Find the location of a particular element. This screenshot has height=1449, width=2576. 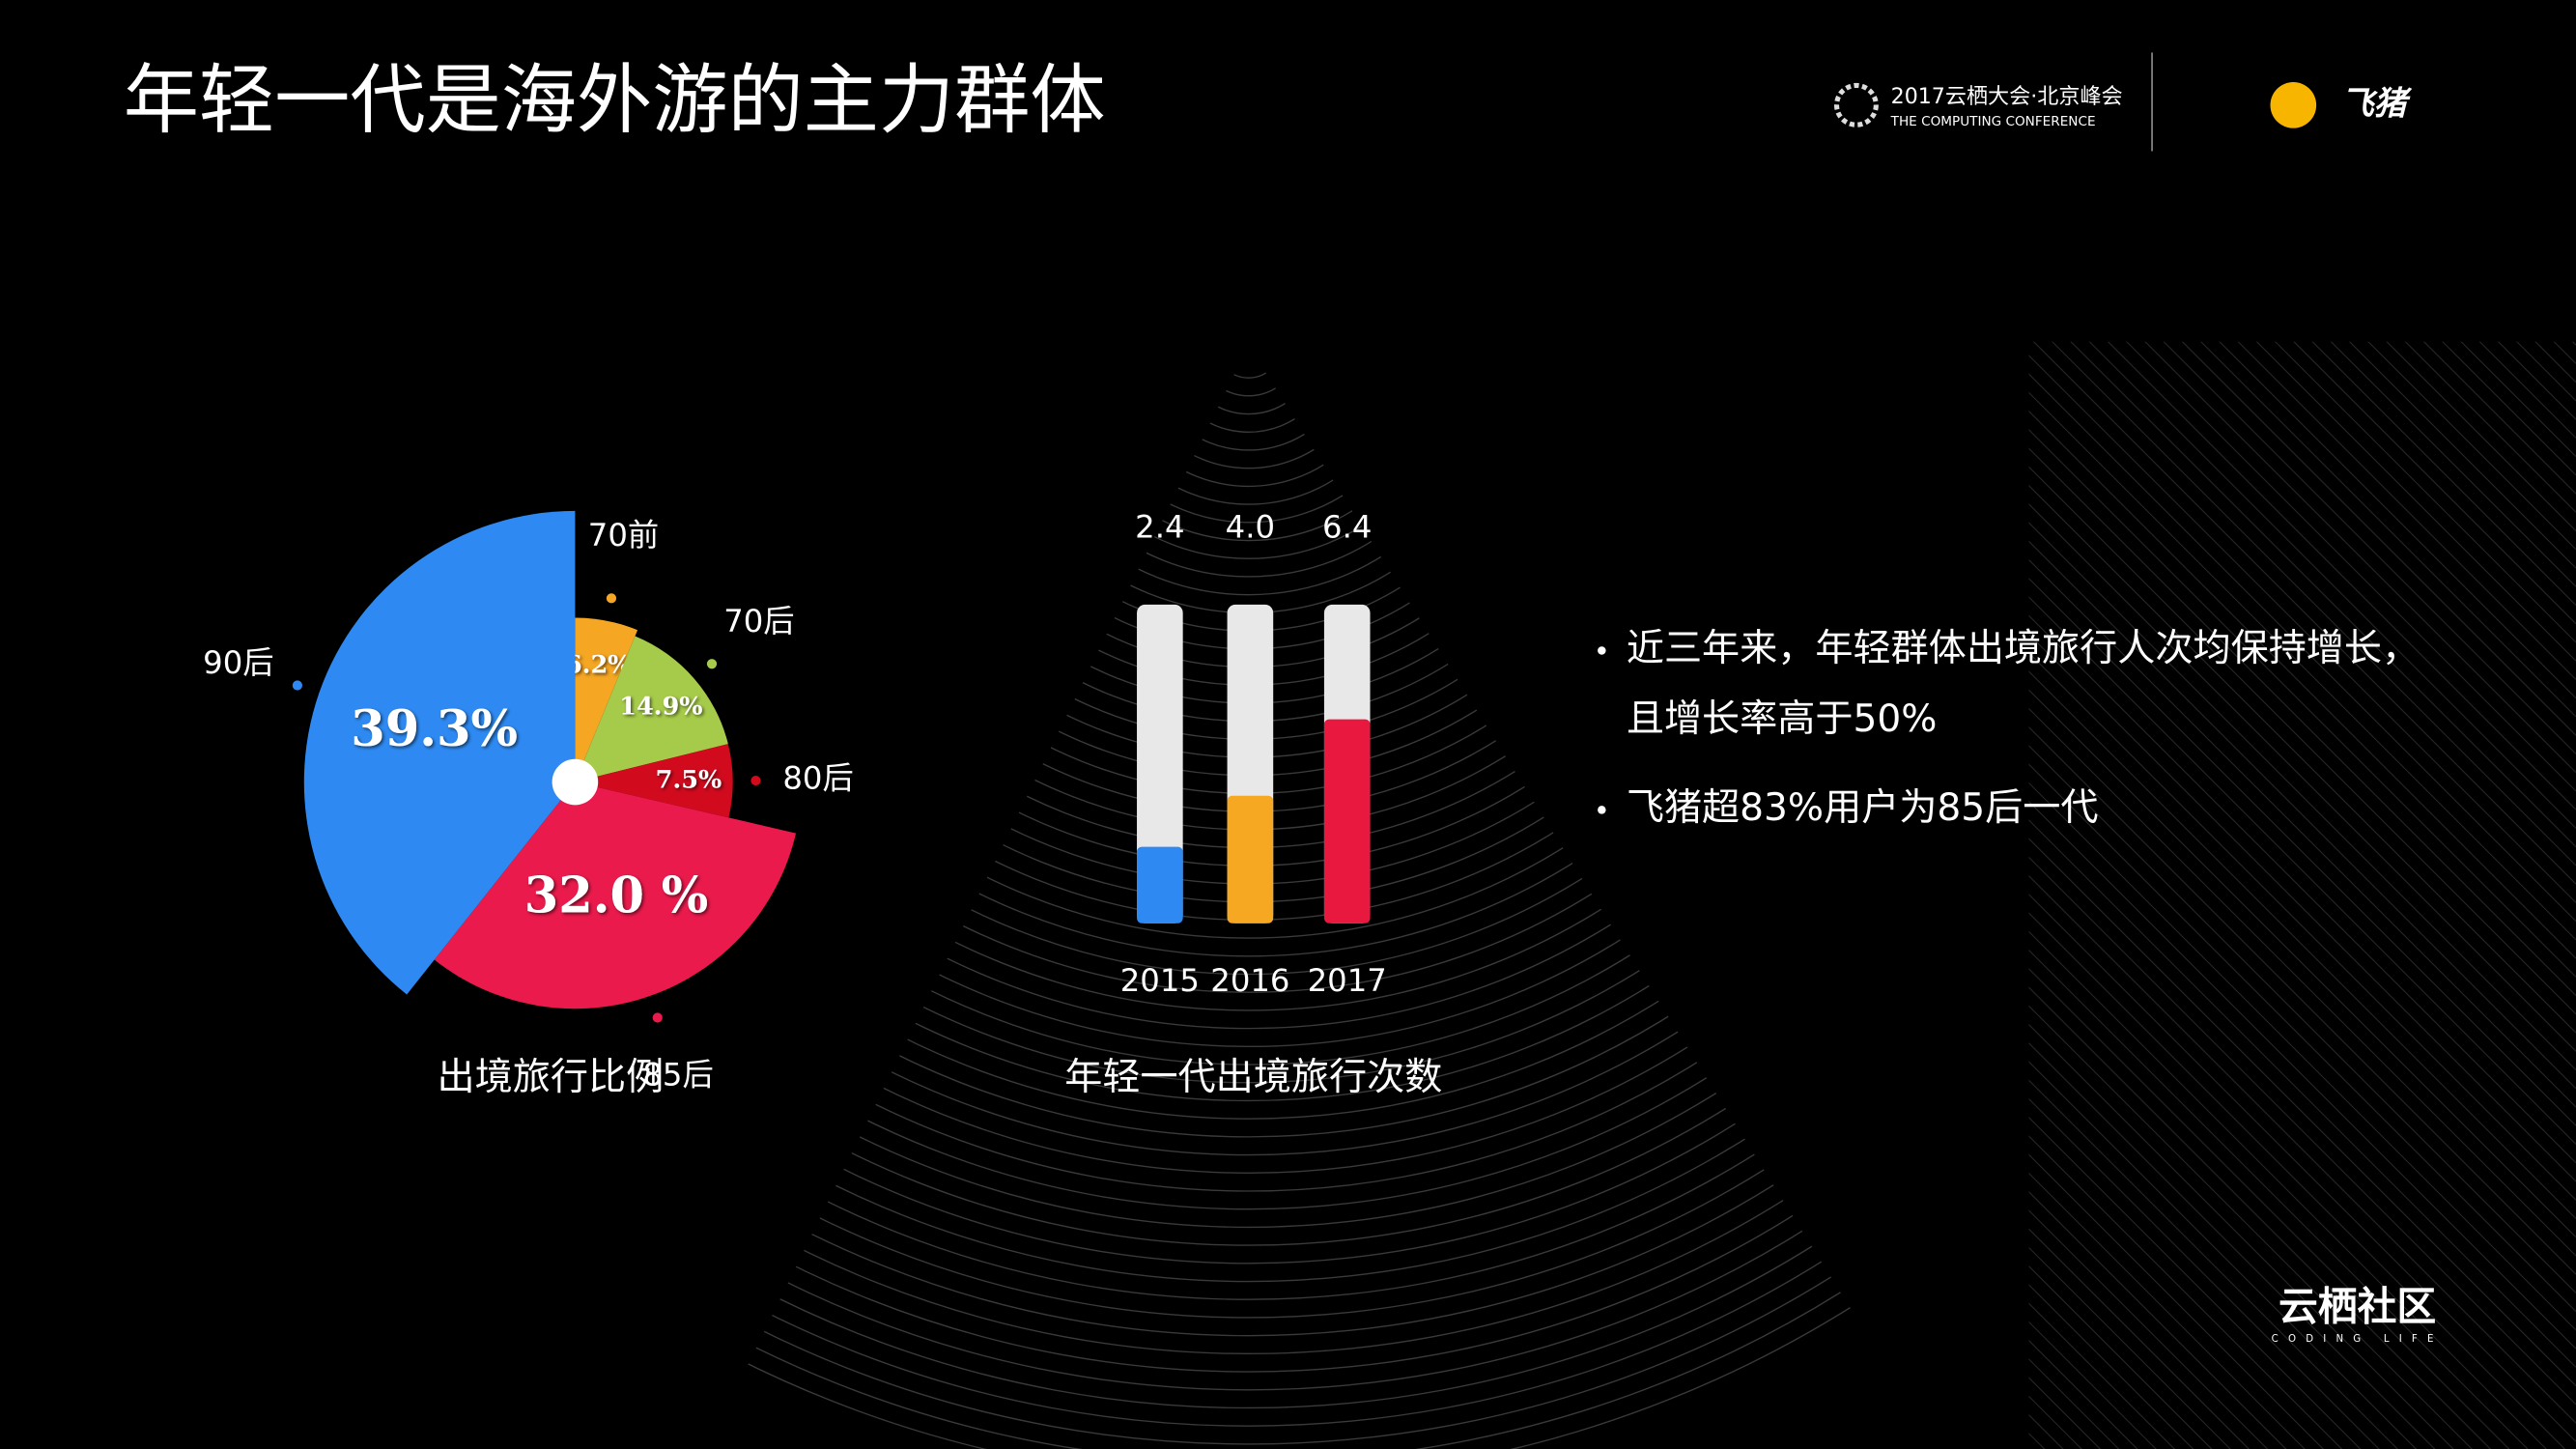

slice-label: 32.0 % is located at coordinates (616, 895).